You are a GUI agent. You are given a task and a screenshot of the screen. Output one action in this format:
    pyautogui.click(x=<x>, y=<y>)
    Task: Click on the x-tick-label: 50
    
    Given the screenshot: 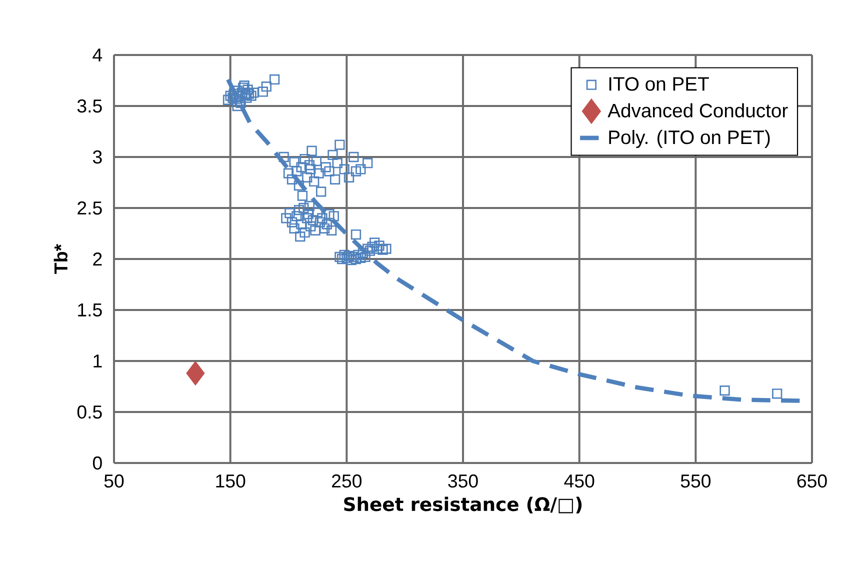 What is the action you would take?
    pyautogui.click(x=114, y=481)
    